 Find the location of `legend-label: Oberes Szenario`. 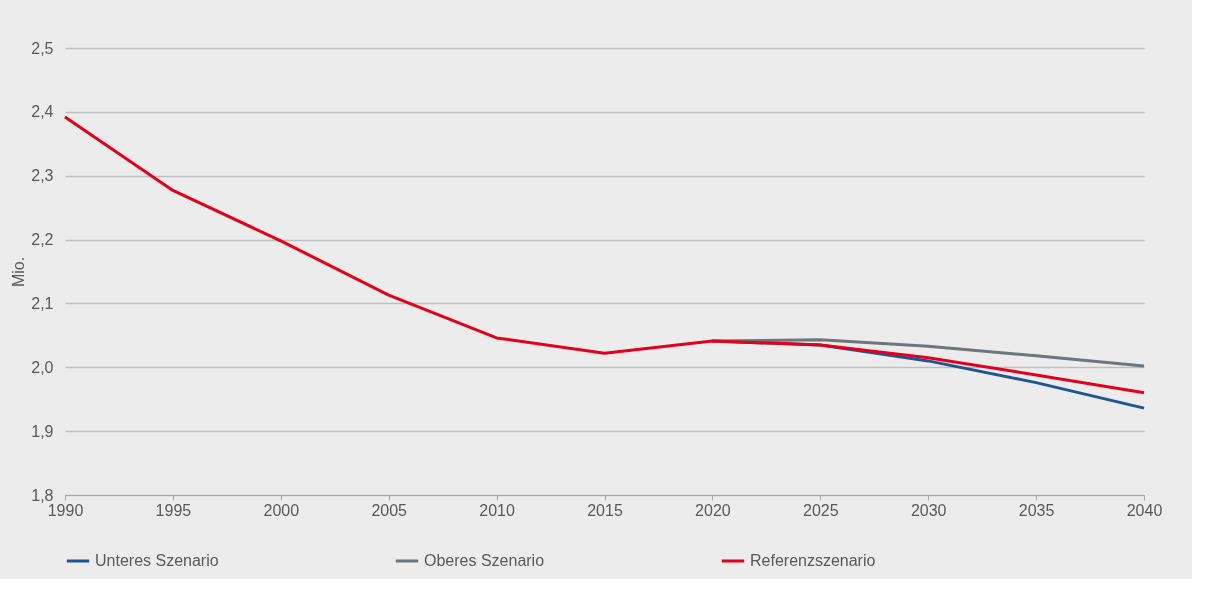

legend-label: Oberes Szenario is located at coordinates (484, 560).